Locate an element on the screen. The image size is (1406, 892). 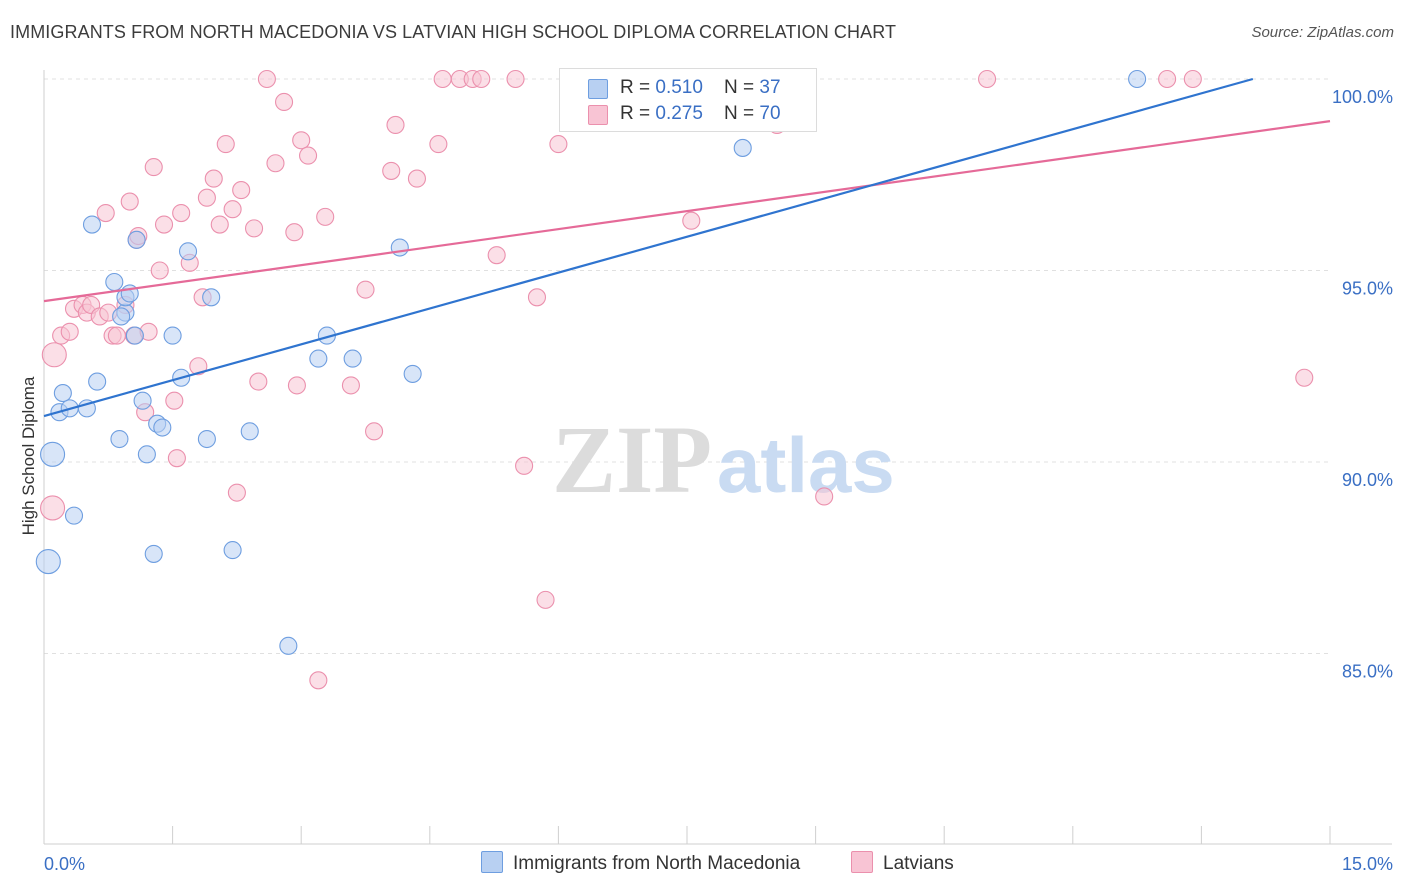
legend-label: Immigrants from North Macedonia is located at coordinates (657, 863).